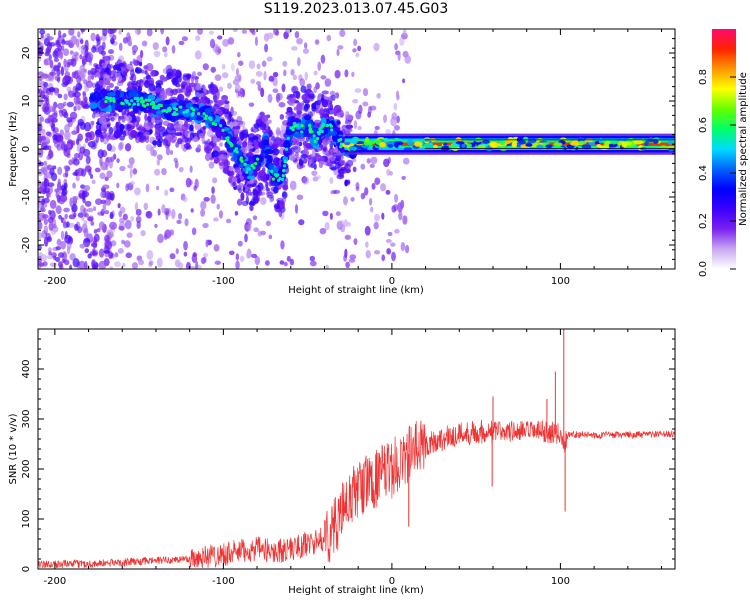 This screenshot has width=750, height=600. Describe the element at coordinates (13, 448) in the screenshot. I see `snr-y-axis-label: SNR (10 * v/v)` at that location.